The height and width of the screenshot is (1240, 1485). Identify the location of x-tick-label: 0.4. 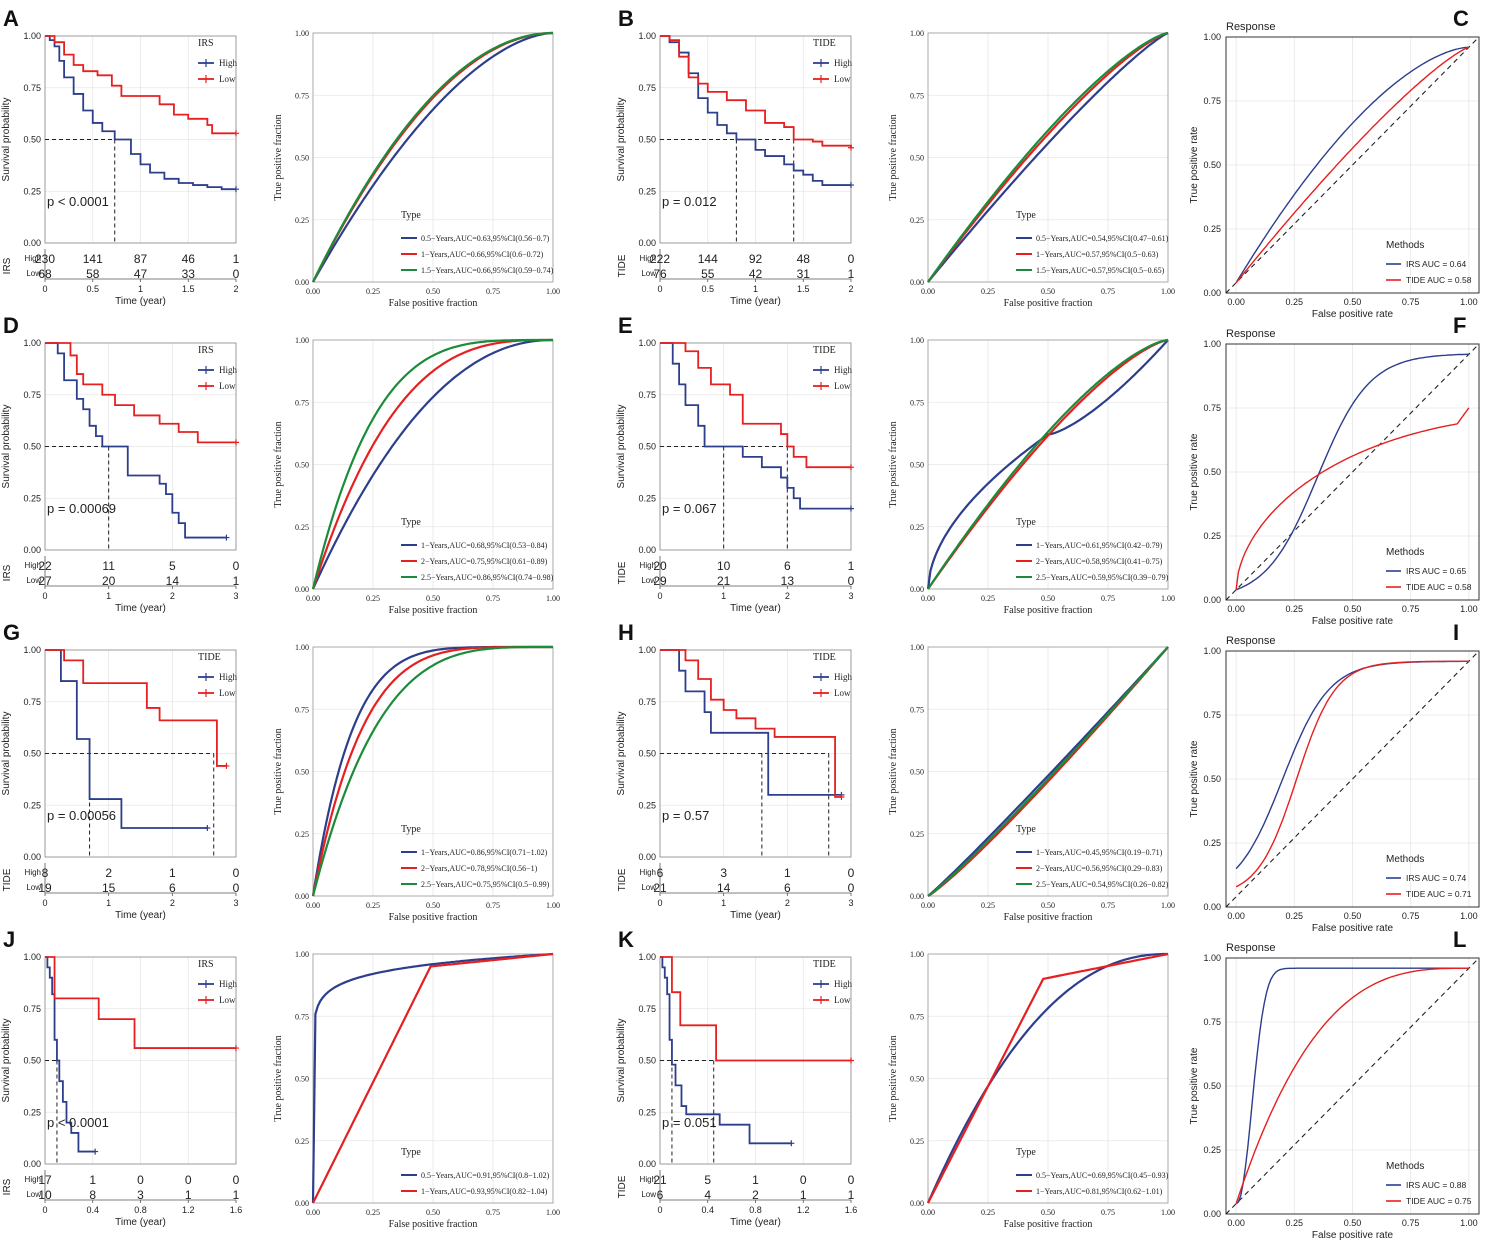
(92, 1210).